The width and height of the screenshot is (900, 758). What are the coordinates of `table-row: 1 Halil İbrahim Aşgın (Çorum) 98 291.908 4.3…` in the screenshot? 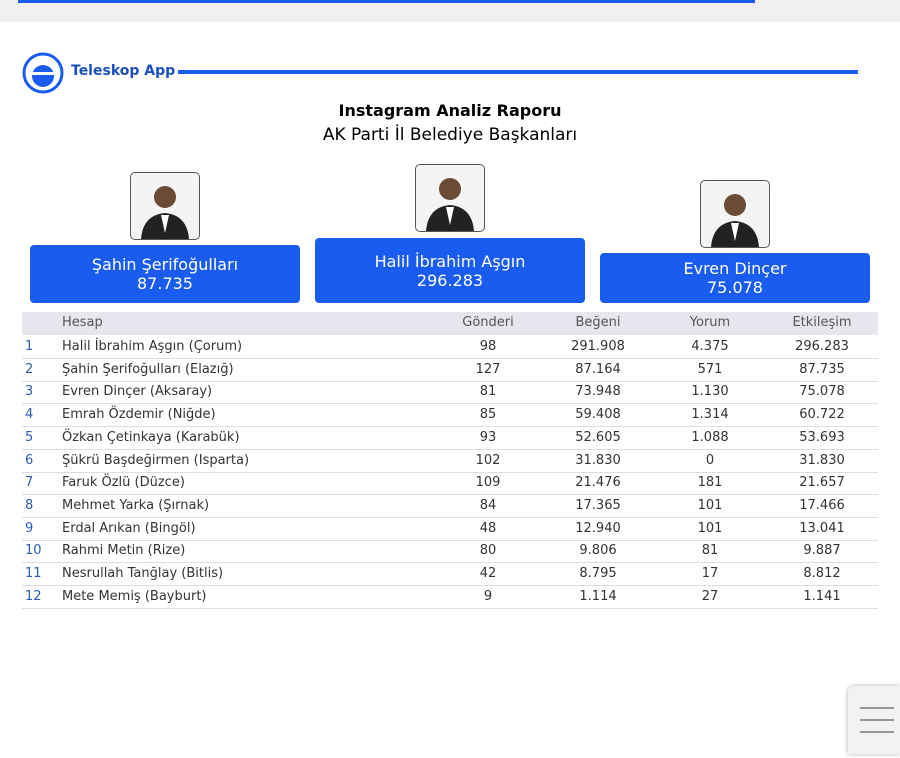 It's located at (450, 347).